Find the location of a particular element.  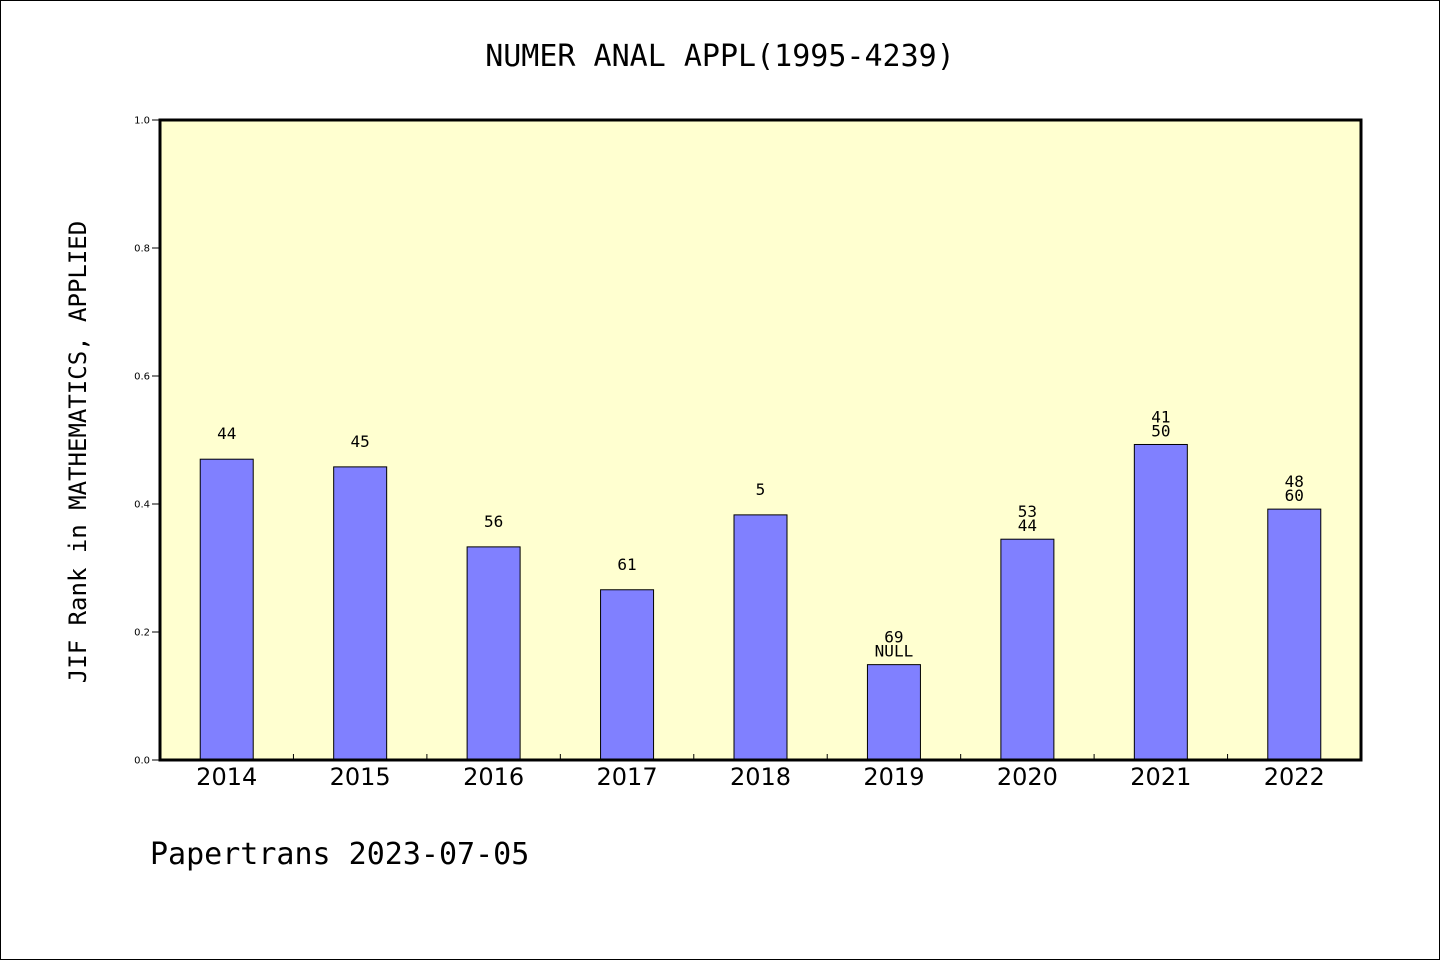

data-label-2019-1: NULL is located at coordinates (894, 651).